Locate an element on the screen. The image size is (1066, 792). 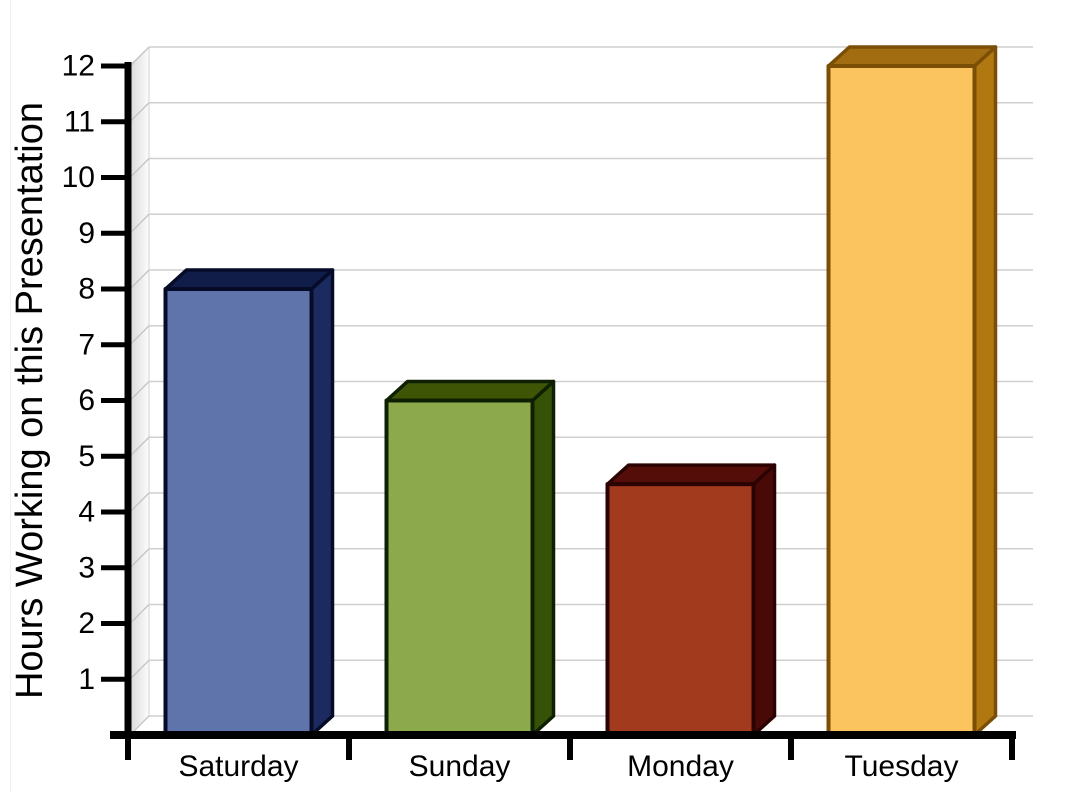
y-tick-label: 9 is located at coordinates (86, 233).